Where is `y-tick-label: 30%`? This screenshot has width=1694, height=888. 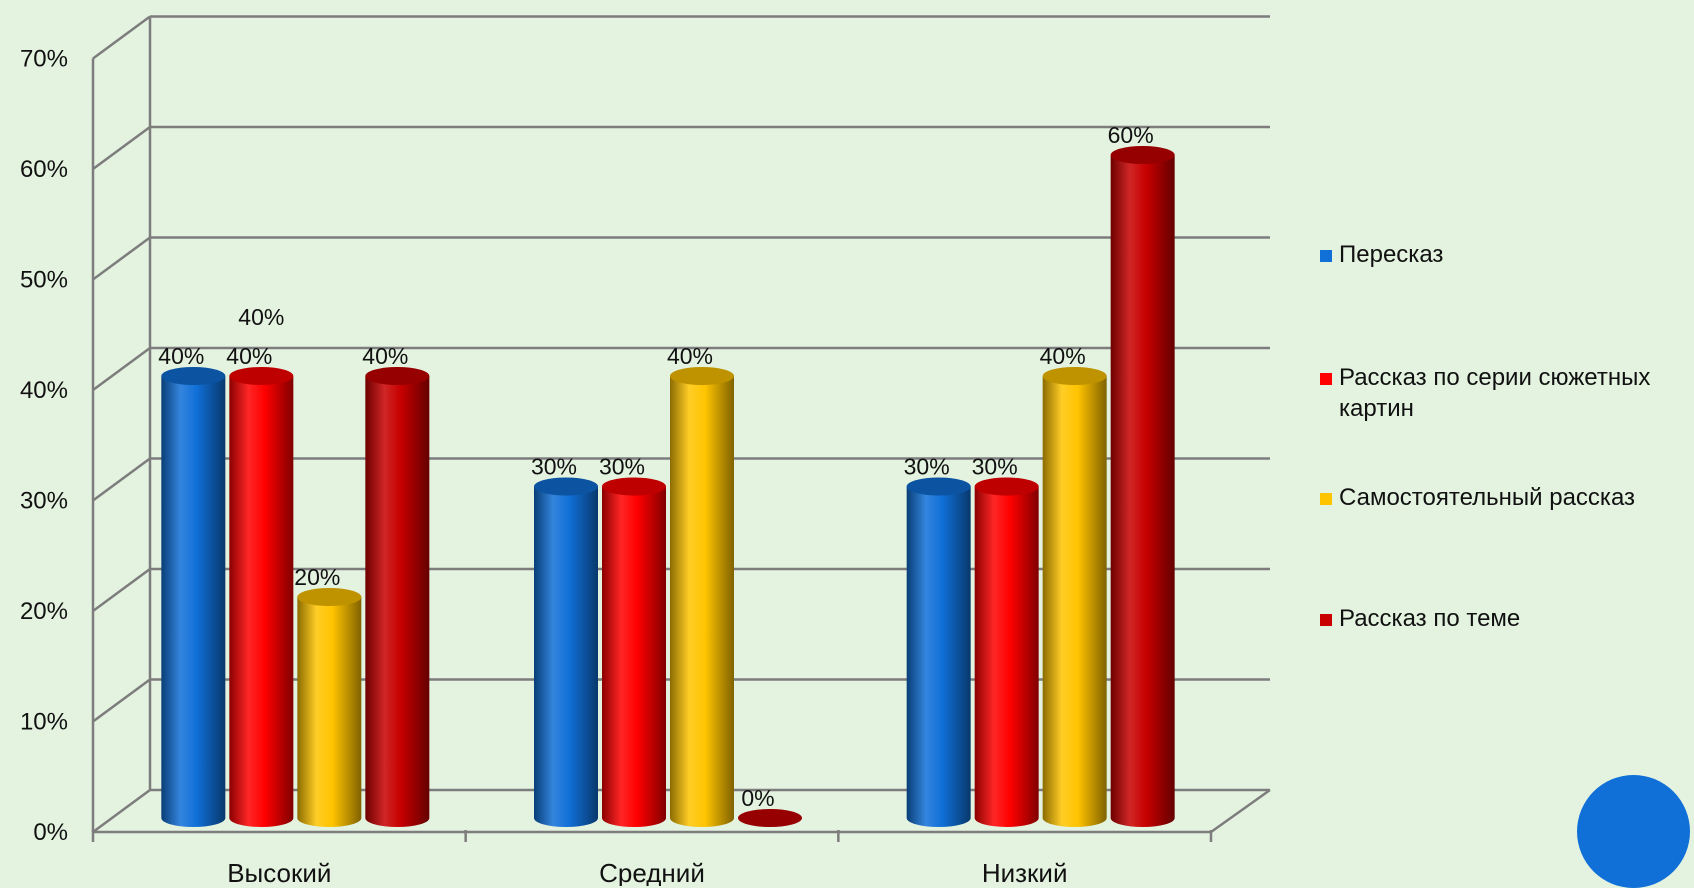 y-tick-label: 30% is located at coordinates (44, 501).